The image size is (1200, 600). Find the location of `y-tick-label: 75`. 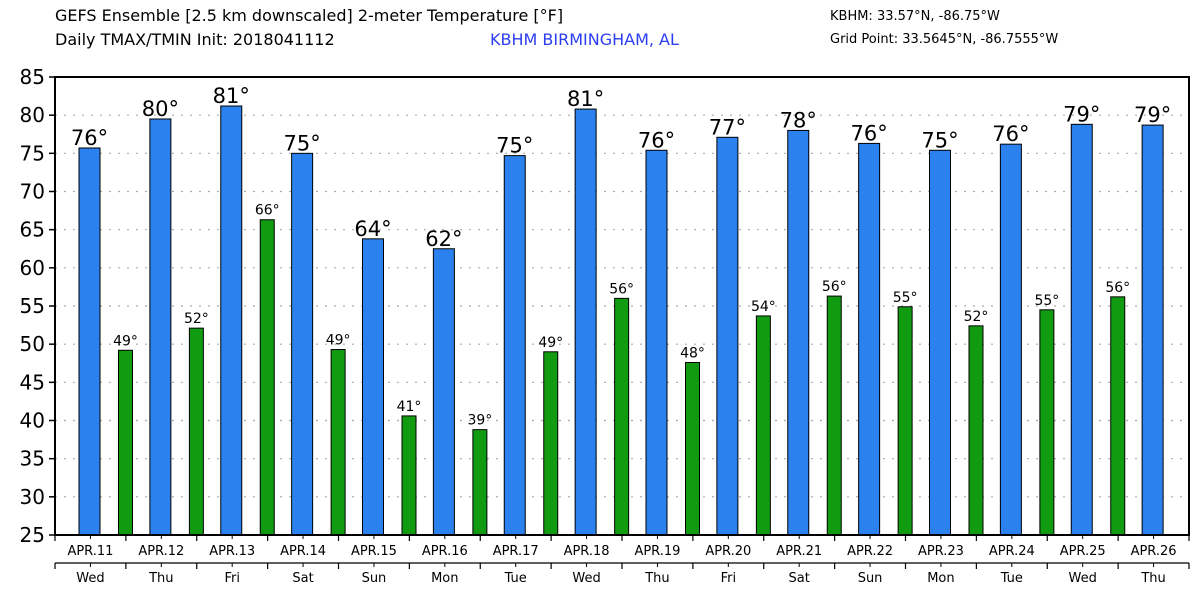

y-tick-label: 75 is located at coordinates (32, 153).